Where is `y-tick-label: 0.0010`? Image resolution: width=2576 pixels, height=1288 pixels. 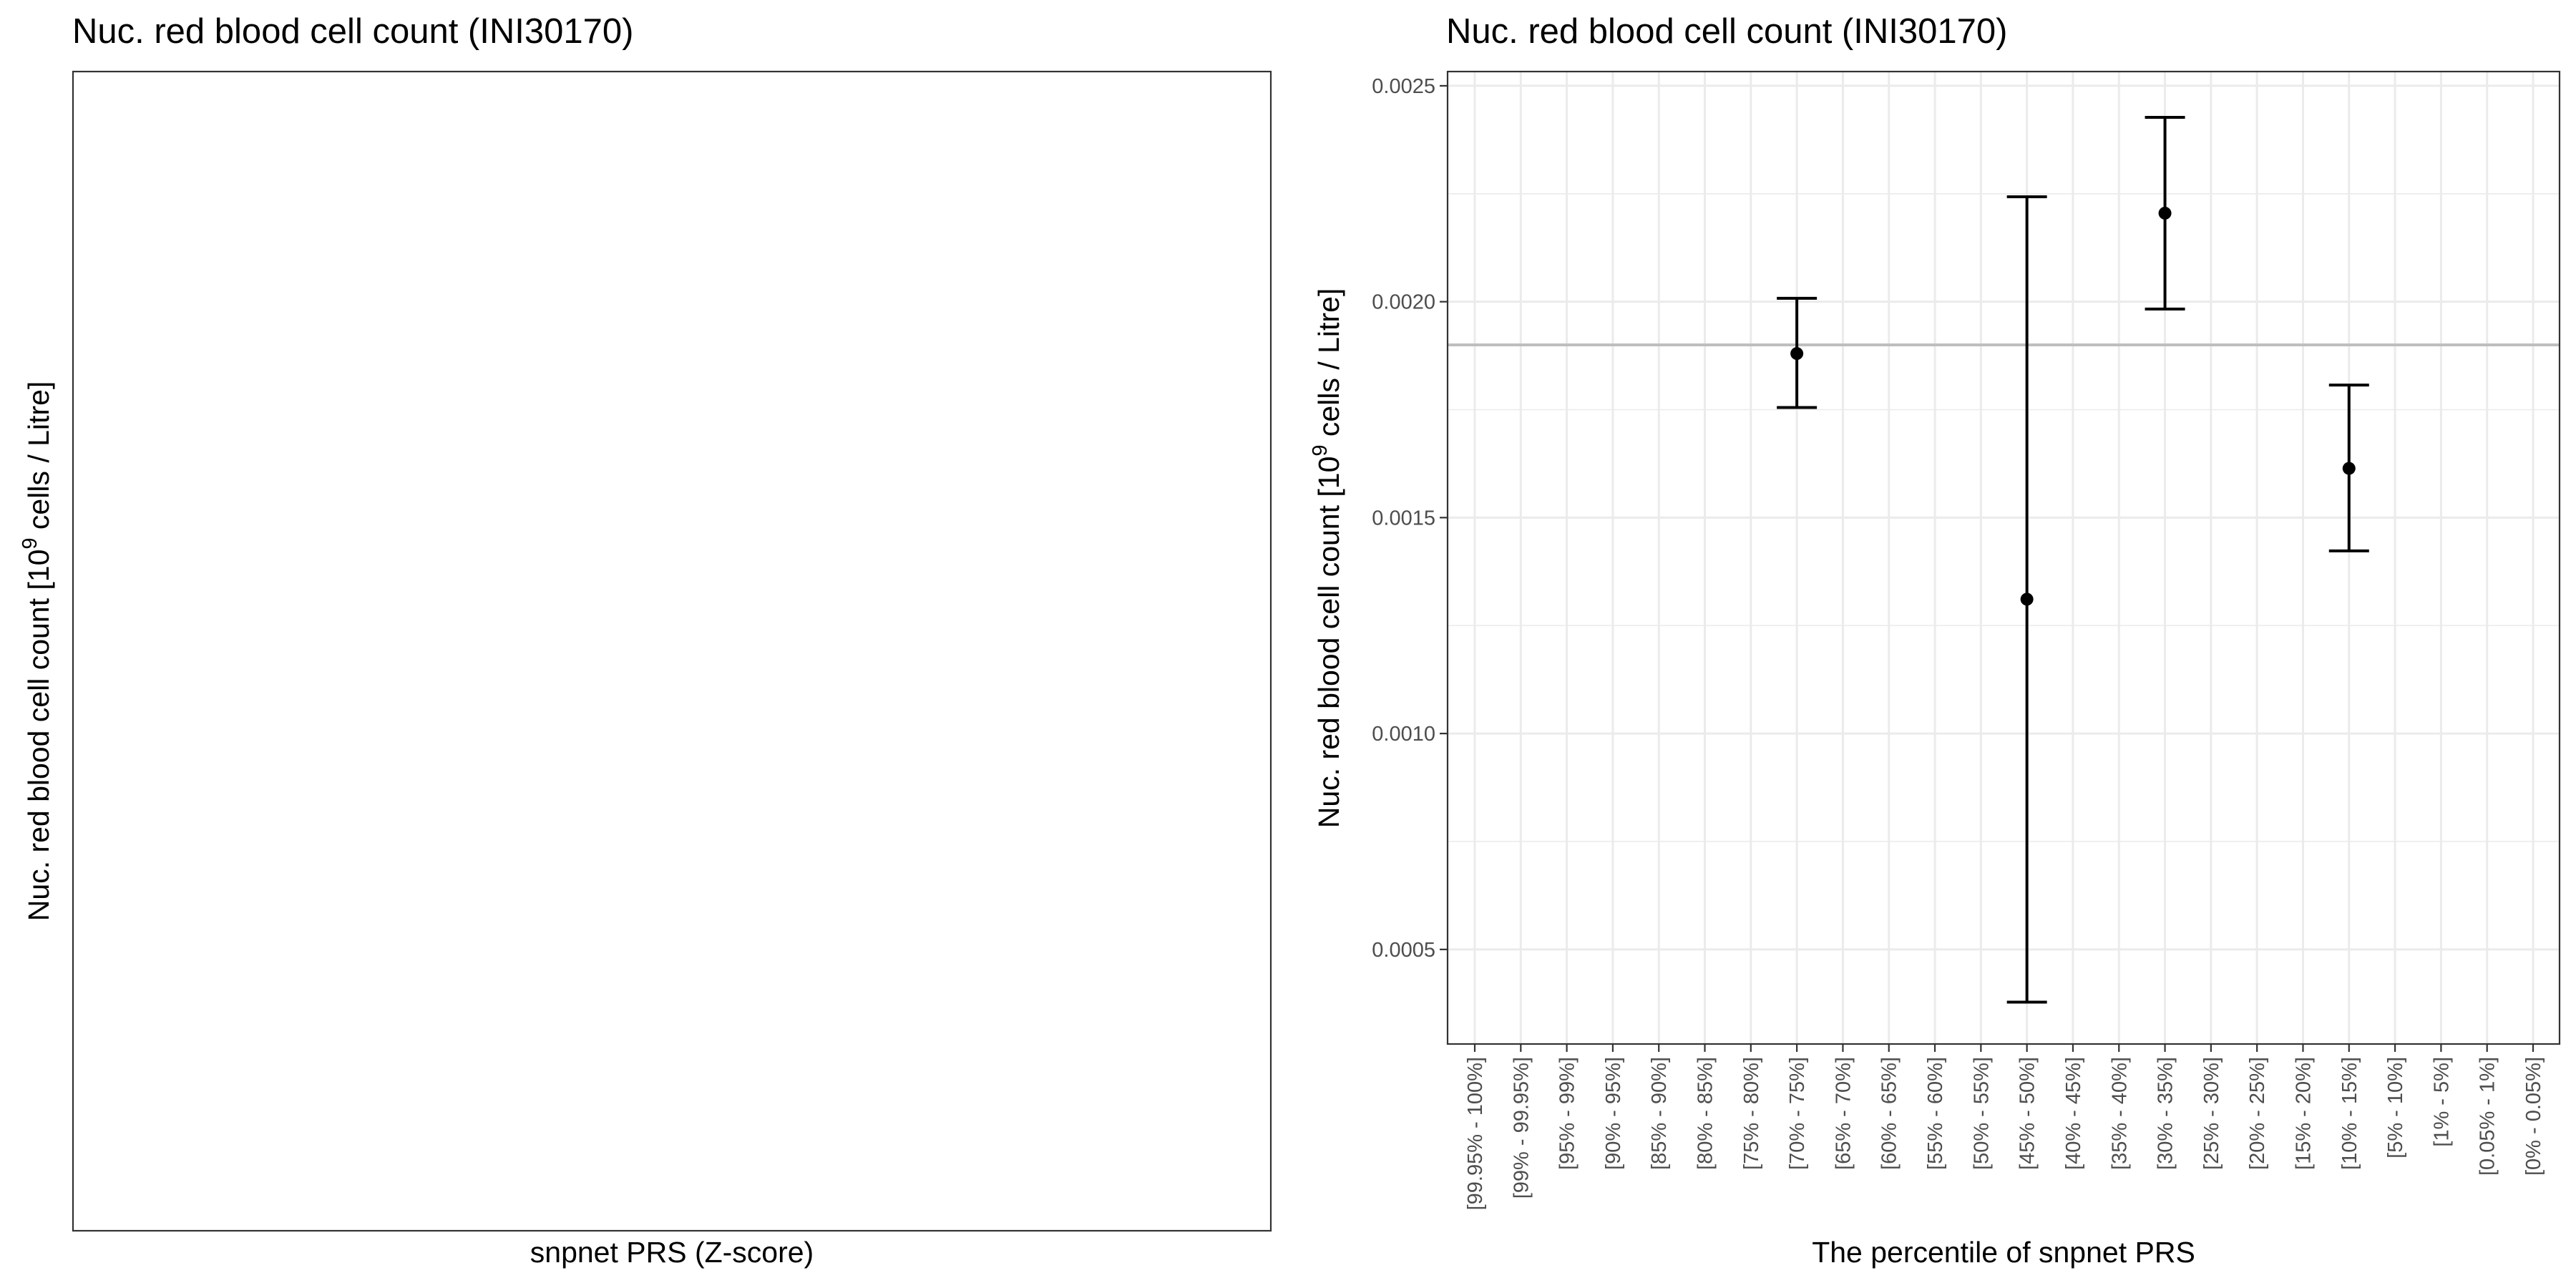 y-tick-label: 0.0010 is located at coordinates (1403, 735).